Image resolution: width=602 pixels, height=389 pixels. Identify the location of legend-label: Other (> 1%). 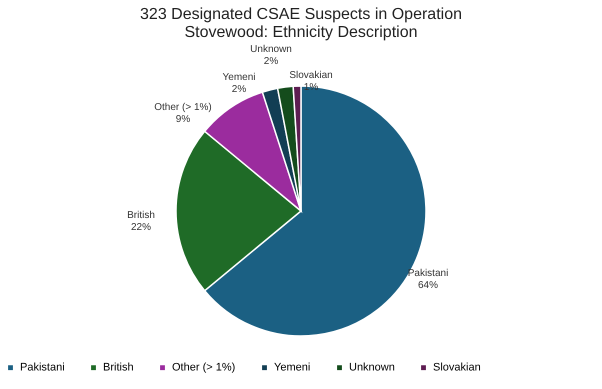
(204, 368).